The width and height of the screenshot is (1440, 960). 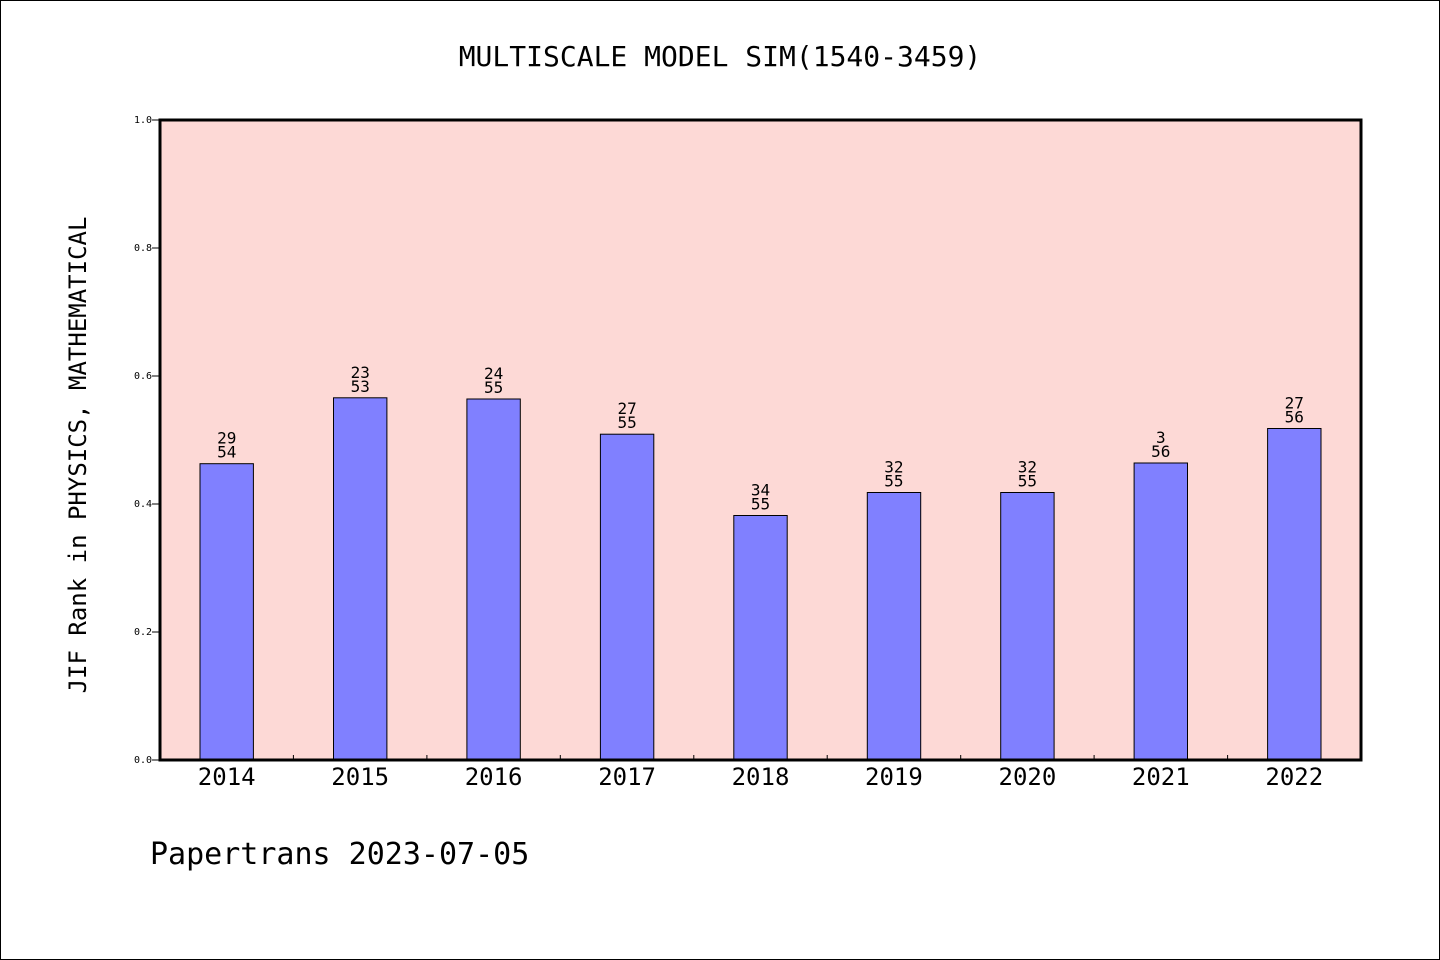 What do you see at coordinates (760, 638) in the screenshot?
I see `bar-2018` at bounding box center [760, 638].